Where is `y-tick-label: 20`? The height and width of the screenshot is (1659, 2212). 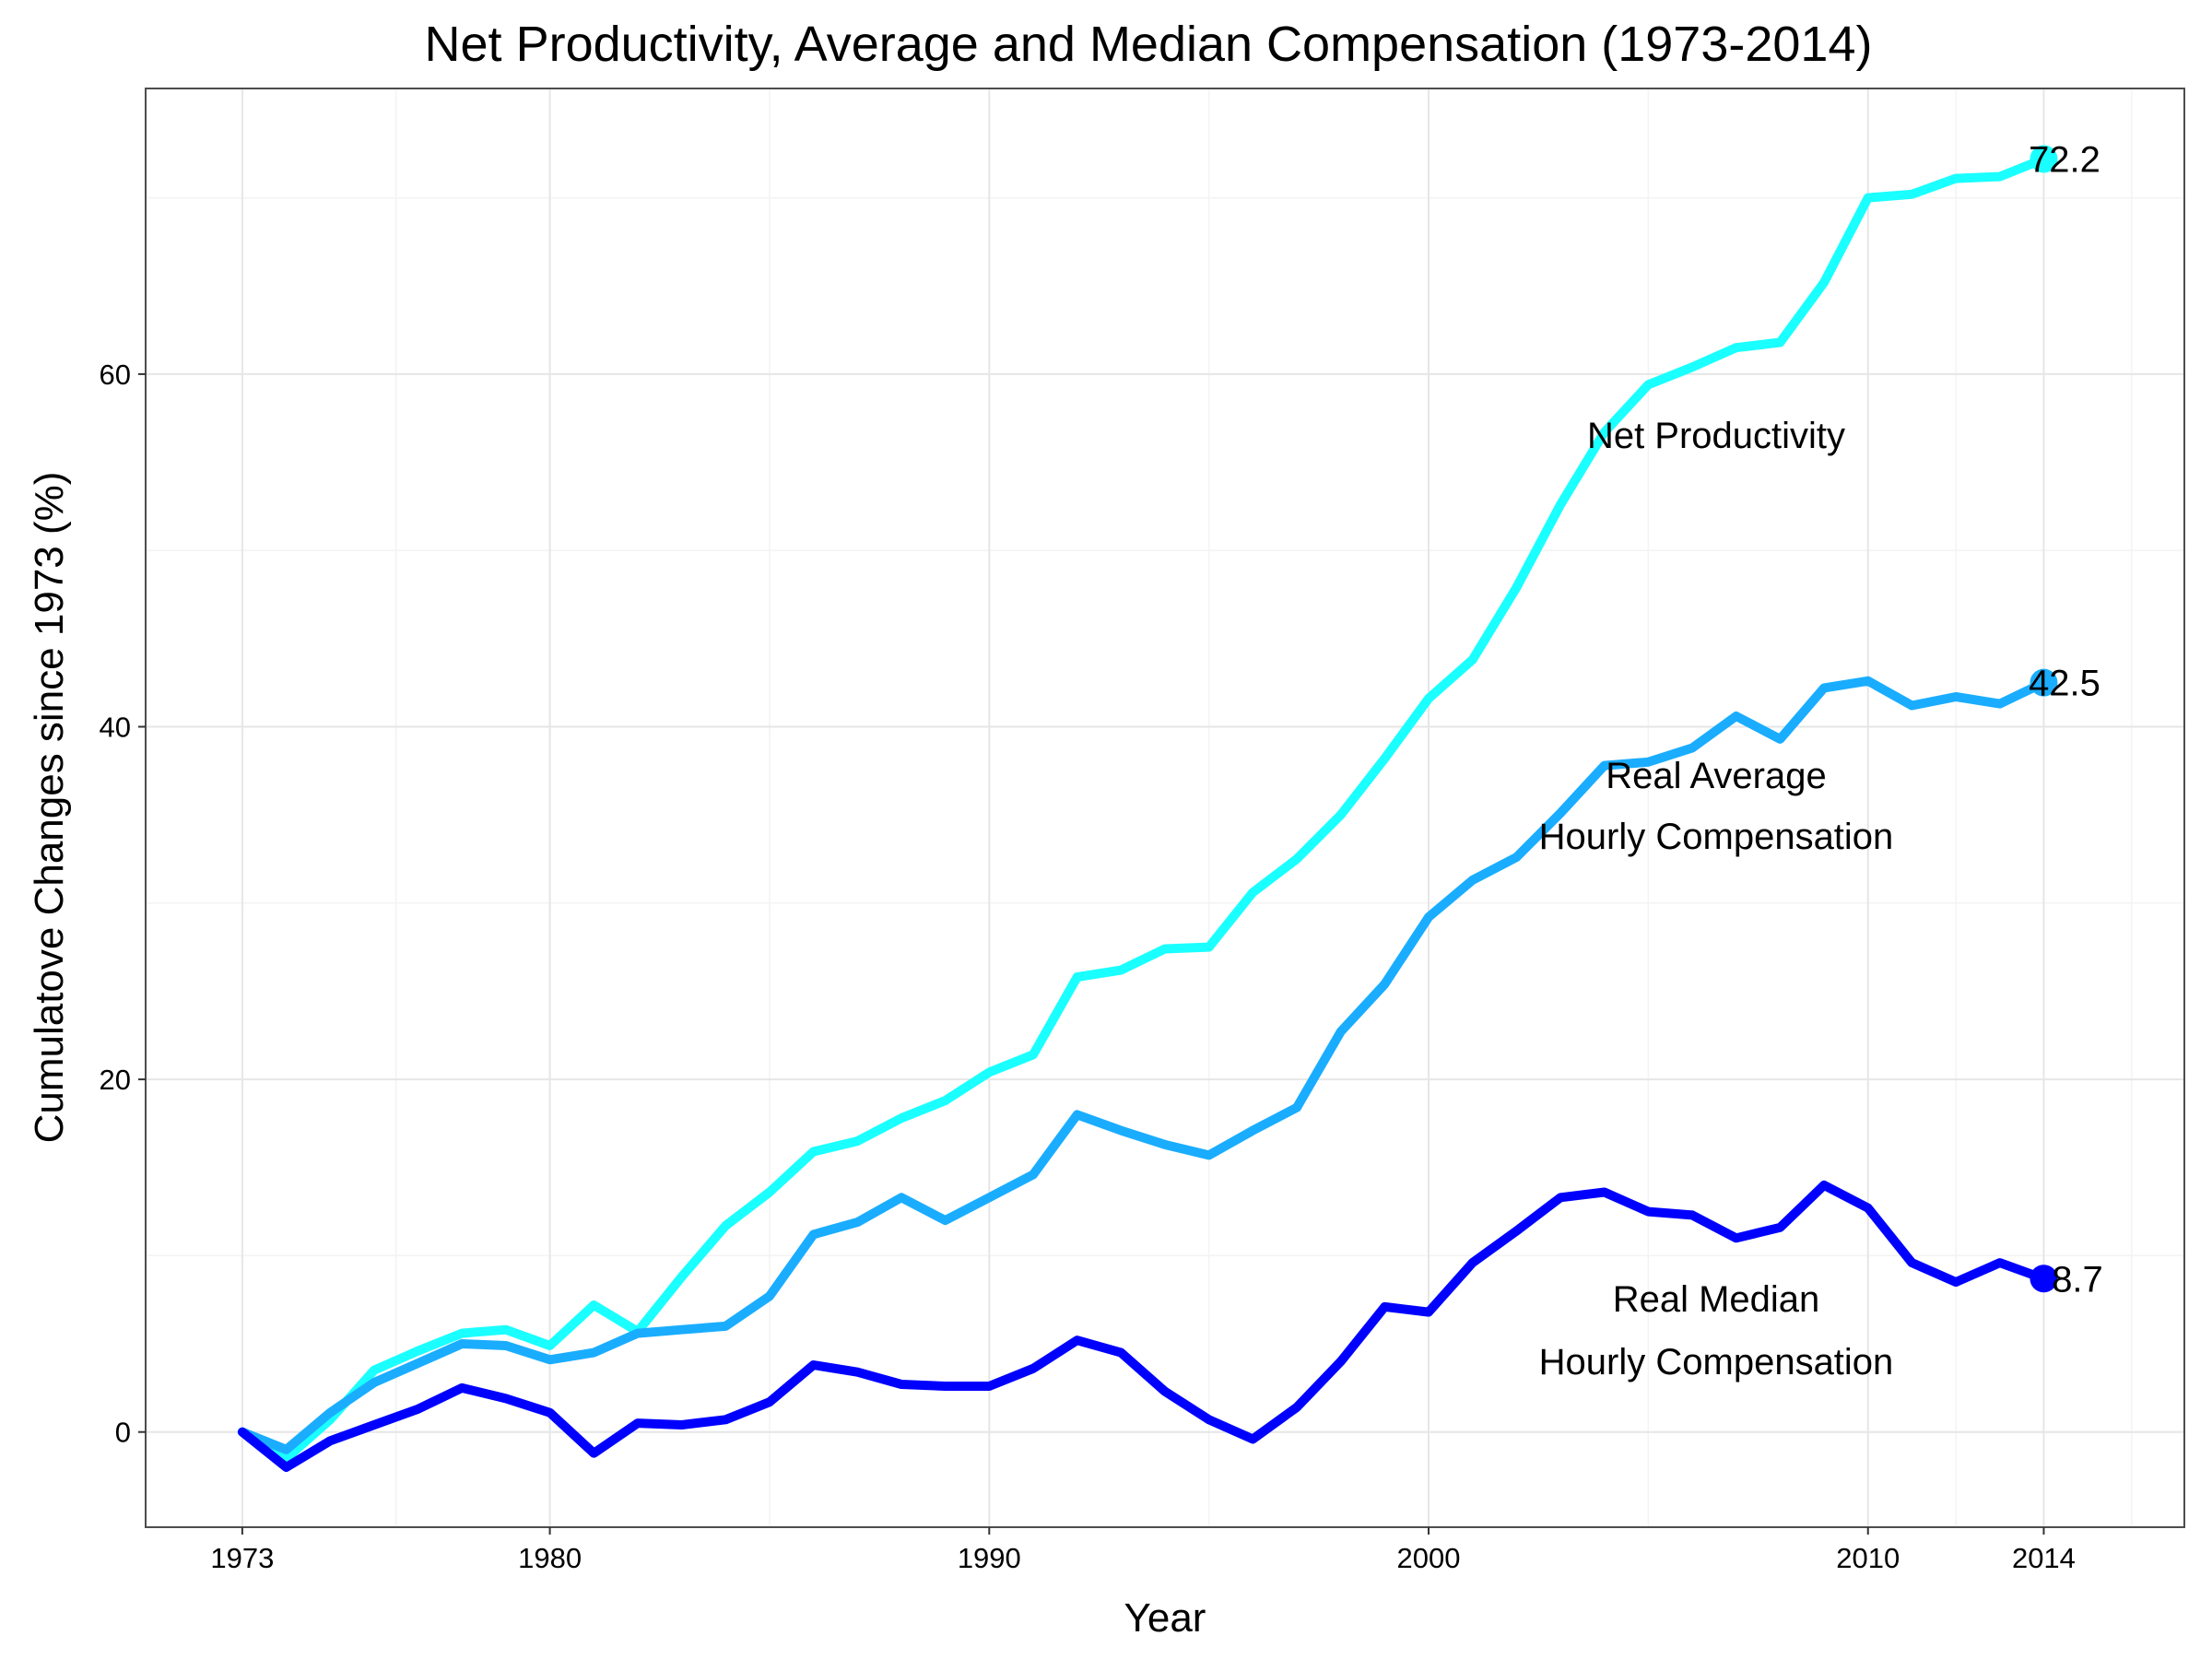 y-tick-label: 20 is located at coordinates (115, 1080).